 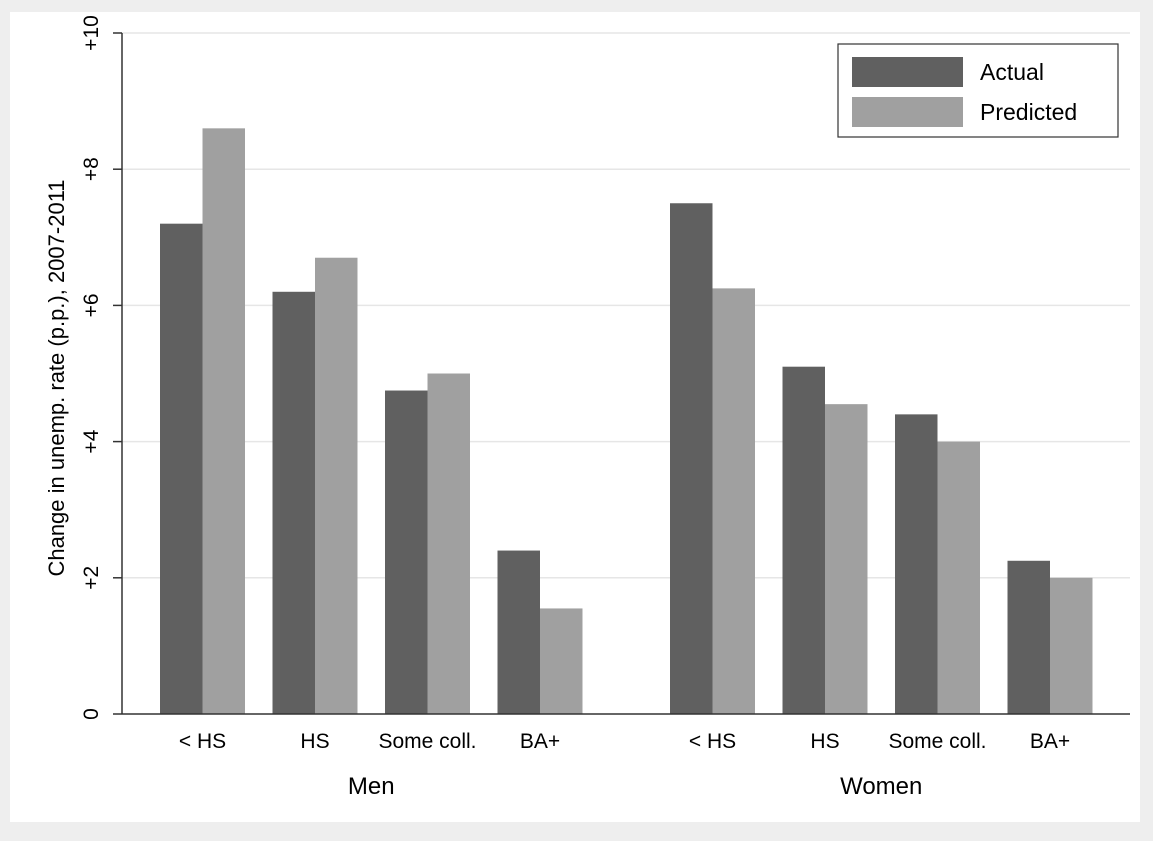 What do you see at coordinates (91, 441) in the screenshot?
I see `y-tick-label: +4` at bounding box center [91, 441].